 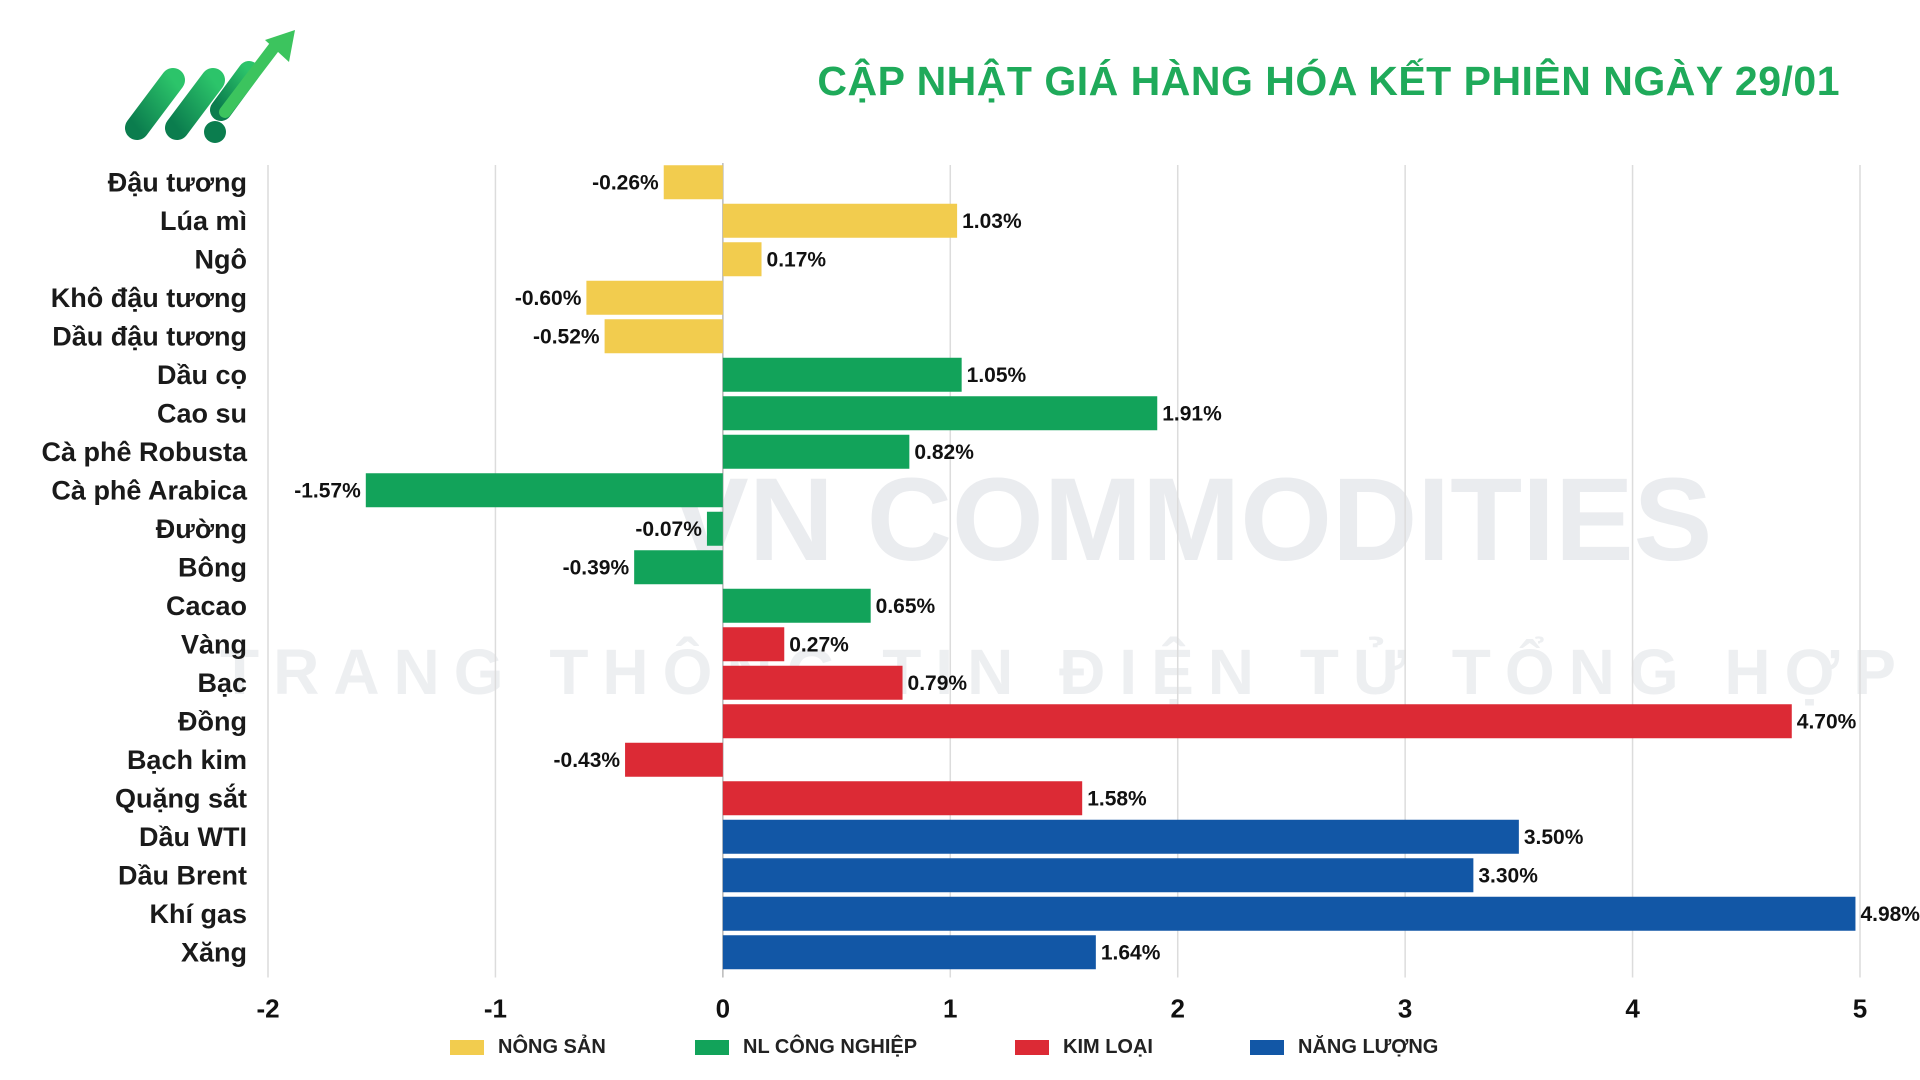 I want to click on data-label: 0.79%, so click(x=938, y=683).